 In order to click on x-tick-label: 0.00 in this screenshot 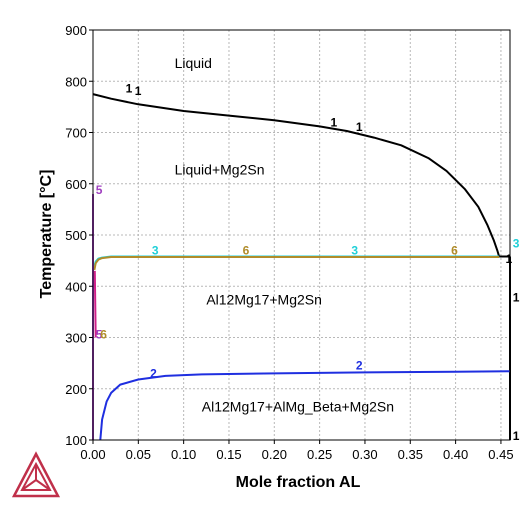, I will do `click(92, 454)`.